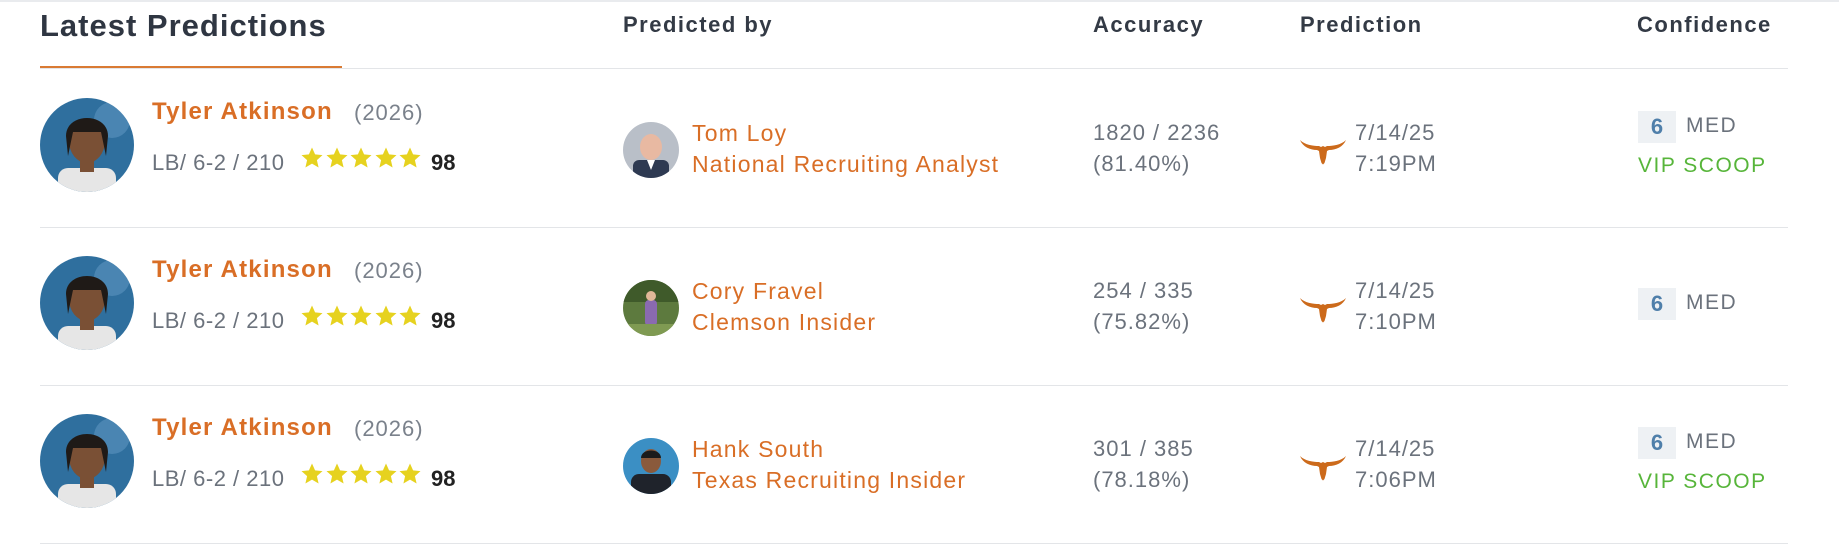 The height and width of the screenshot is (545, 1839). Describe the element at coordinates (1704, 24) in the screenshot. I see `column-header-confidence: Confidence` at that location.